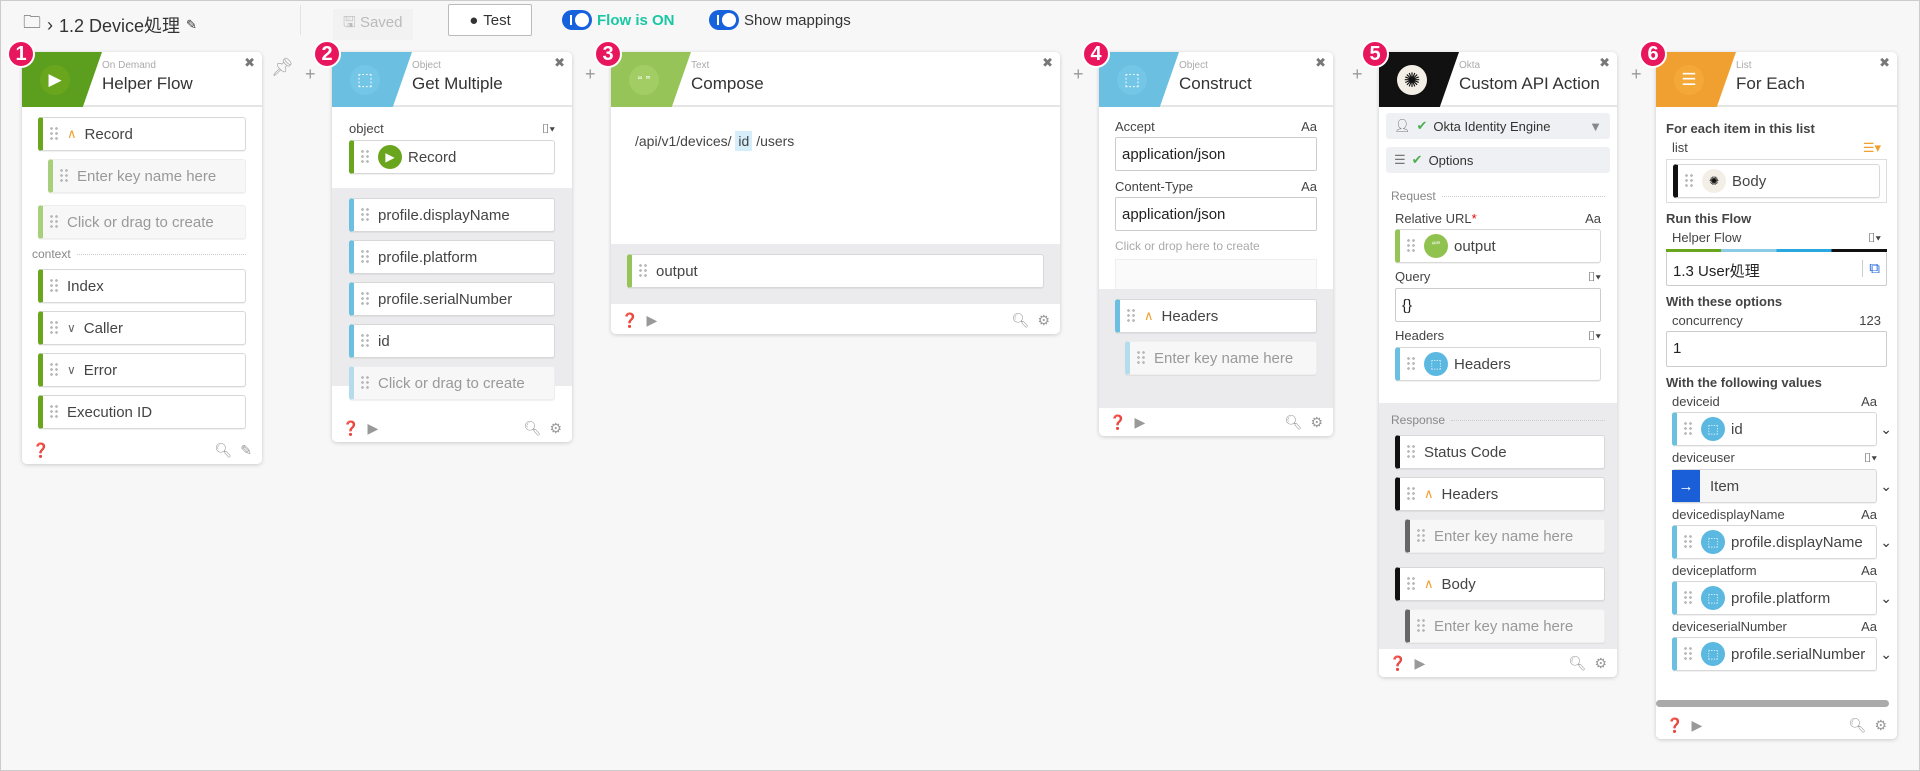 Image resolution: width=1920 pixels, height=771 pixels. I want to click on field-execution-id: Execution ID, so click(142, 412).